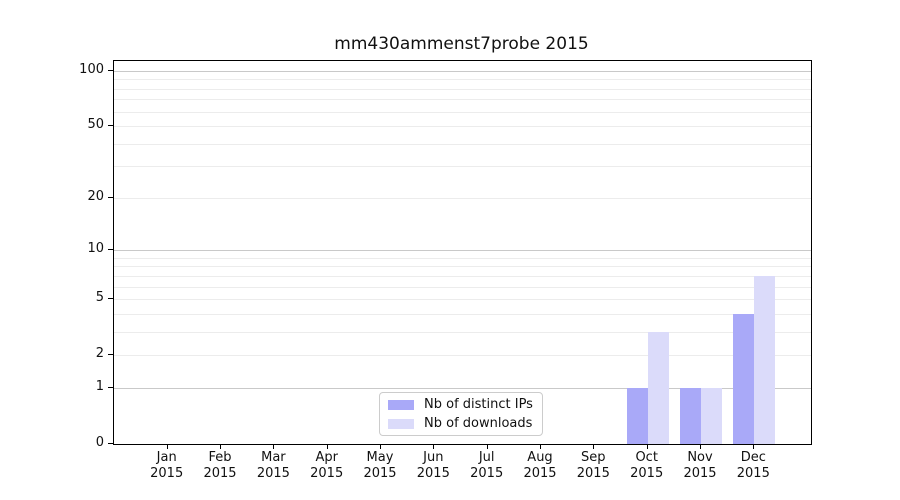 The width and height of the screenshot is (900, 500). Describe the element at coordinates (478, 423) in the screenshot. I see `legend-label-downloads: Nb of downloads` at that location.